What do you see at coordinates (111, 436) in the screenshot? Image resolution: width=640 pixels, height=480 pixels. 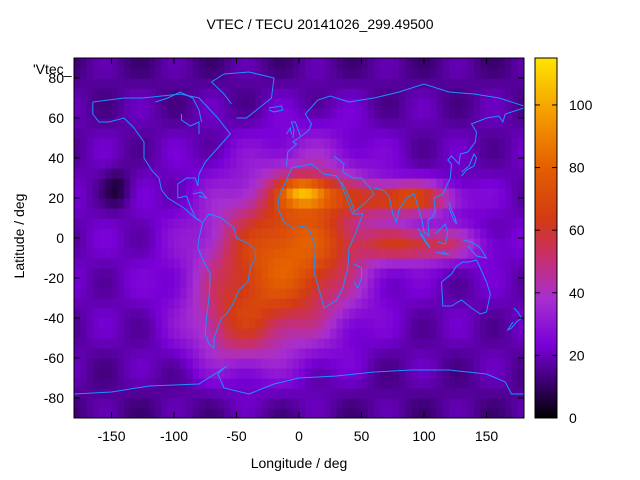 I see `x-tick-label: -150` at bounding box center [111, 436].